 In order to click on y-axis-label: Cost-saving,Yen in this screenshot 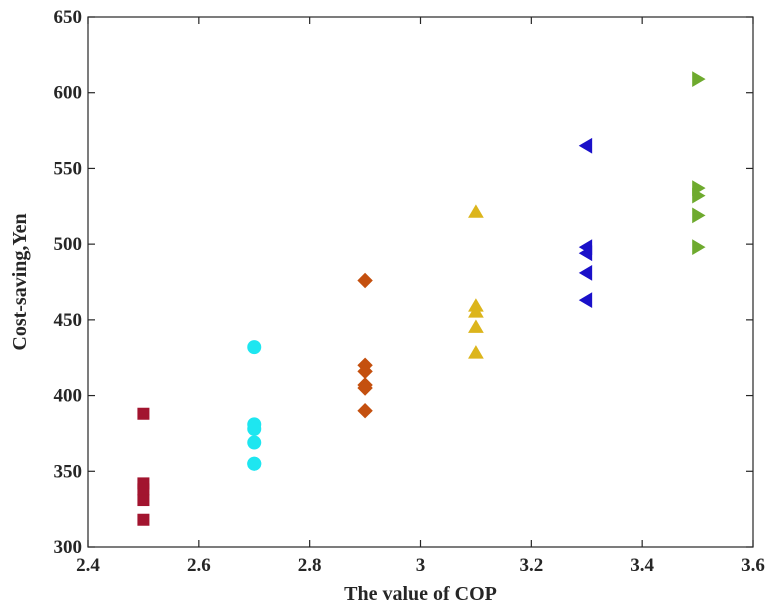, I will do `click(20, 281)`.